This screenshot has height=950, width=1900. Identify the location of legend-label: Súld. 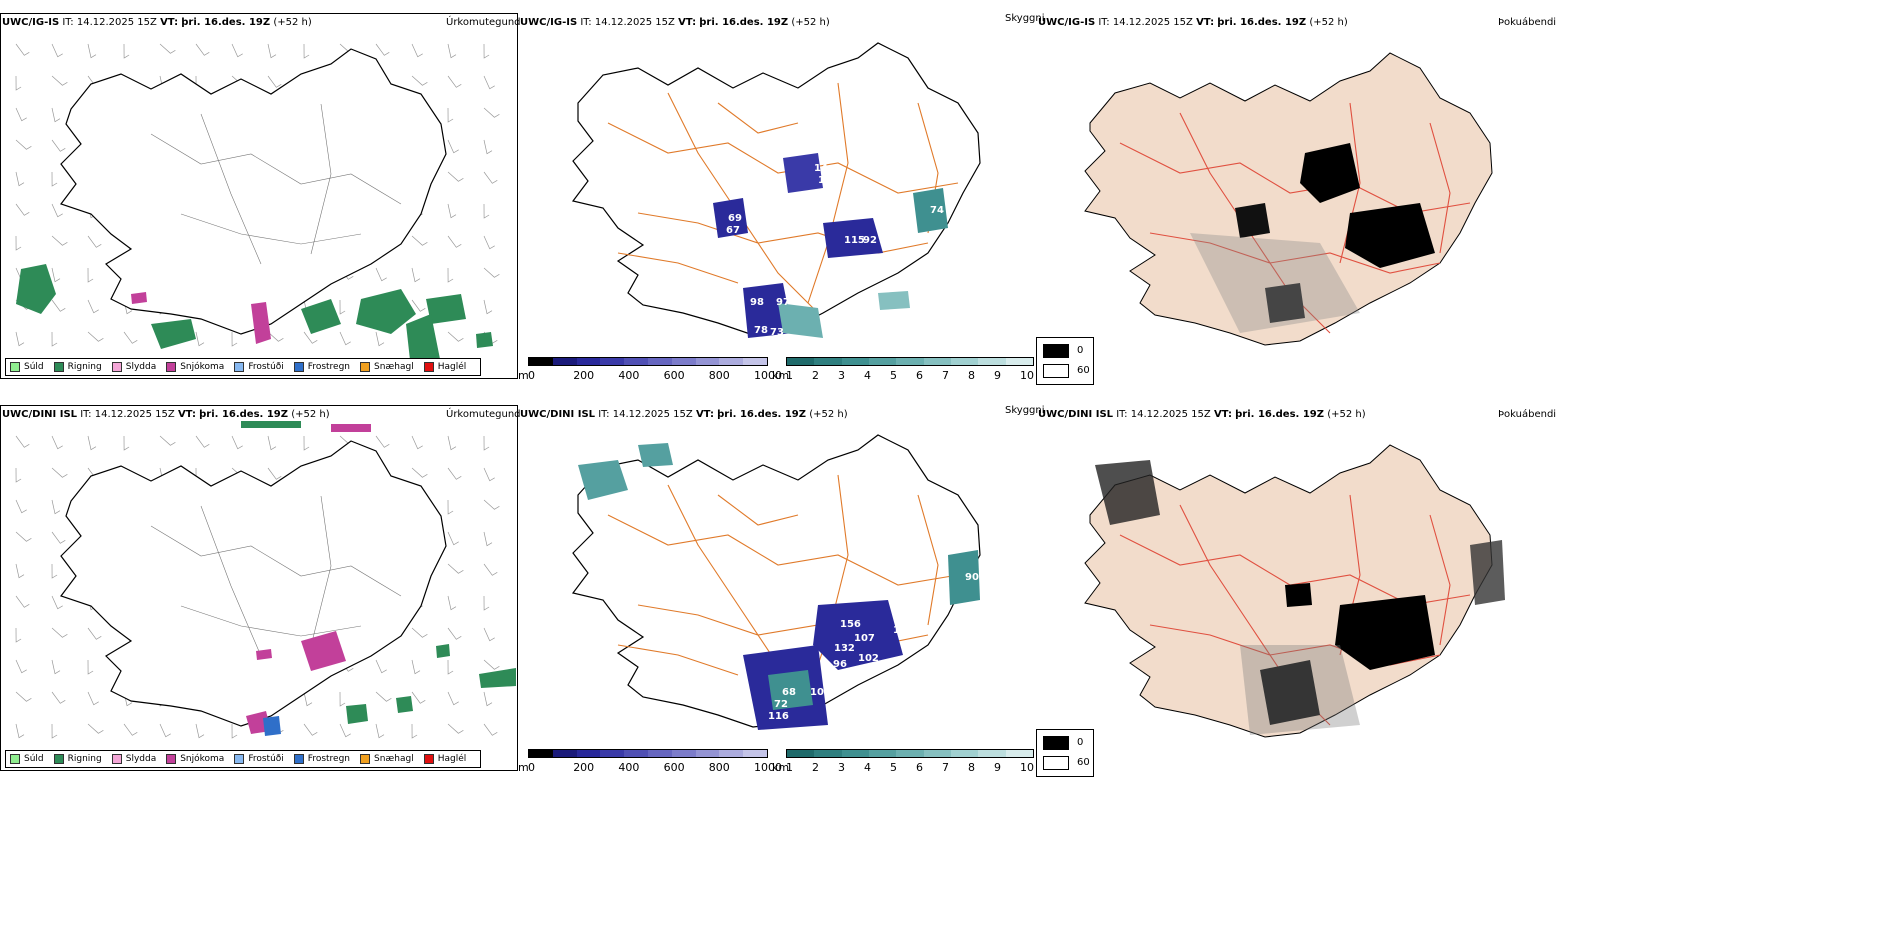
(34, 367).